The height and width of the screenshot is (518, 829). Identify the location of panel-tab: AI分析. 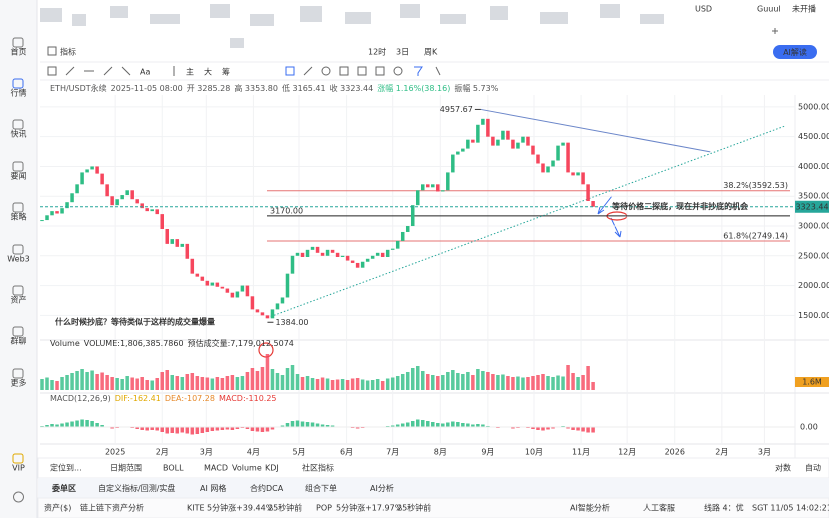
(382, 488).